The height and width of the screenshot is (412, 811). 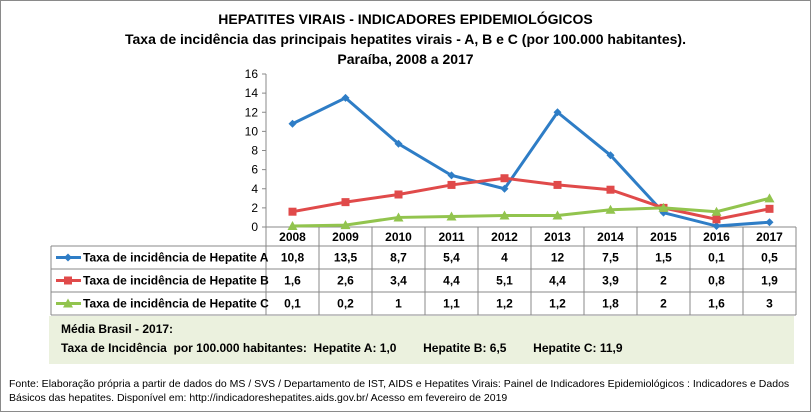 What do you see at coordinates (769, 281) in the screenshot?
I see `table-cell-hepatite-b: 1,9` at bounding box center [769, 281].